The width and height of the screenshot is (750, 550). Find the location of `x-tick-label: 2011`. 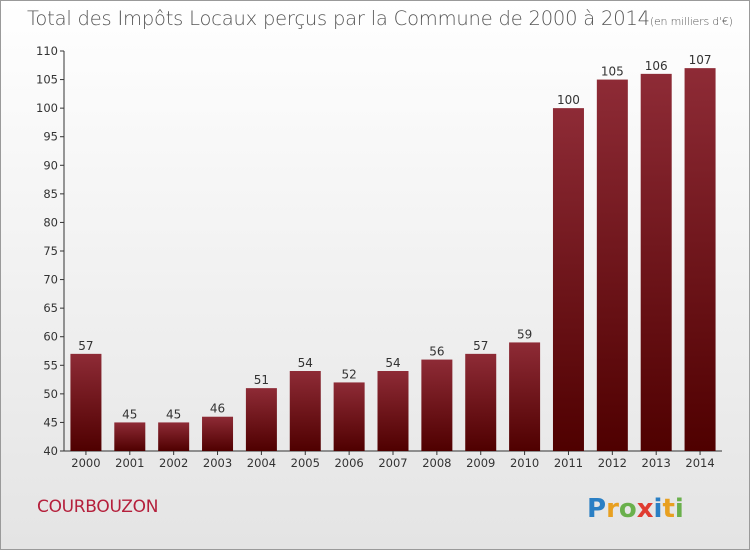

x-tick-label: 2011 is located at coordinates (568, 463).